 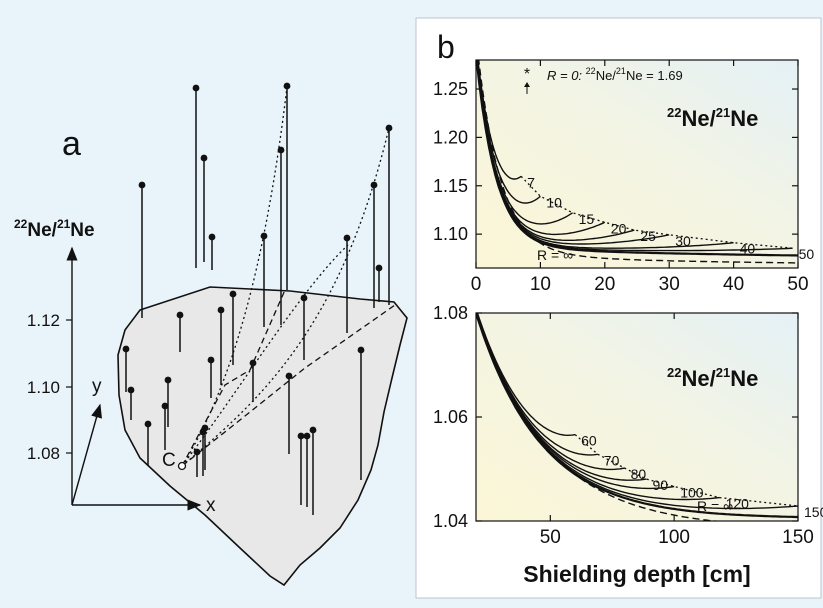 What do you see at coordinates (798, 537) in the screenshot?
I see `x-tick-label: 150` at bounding box center [798, 537].